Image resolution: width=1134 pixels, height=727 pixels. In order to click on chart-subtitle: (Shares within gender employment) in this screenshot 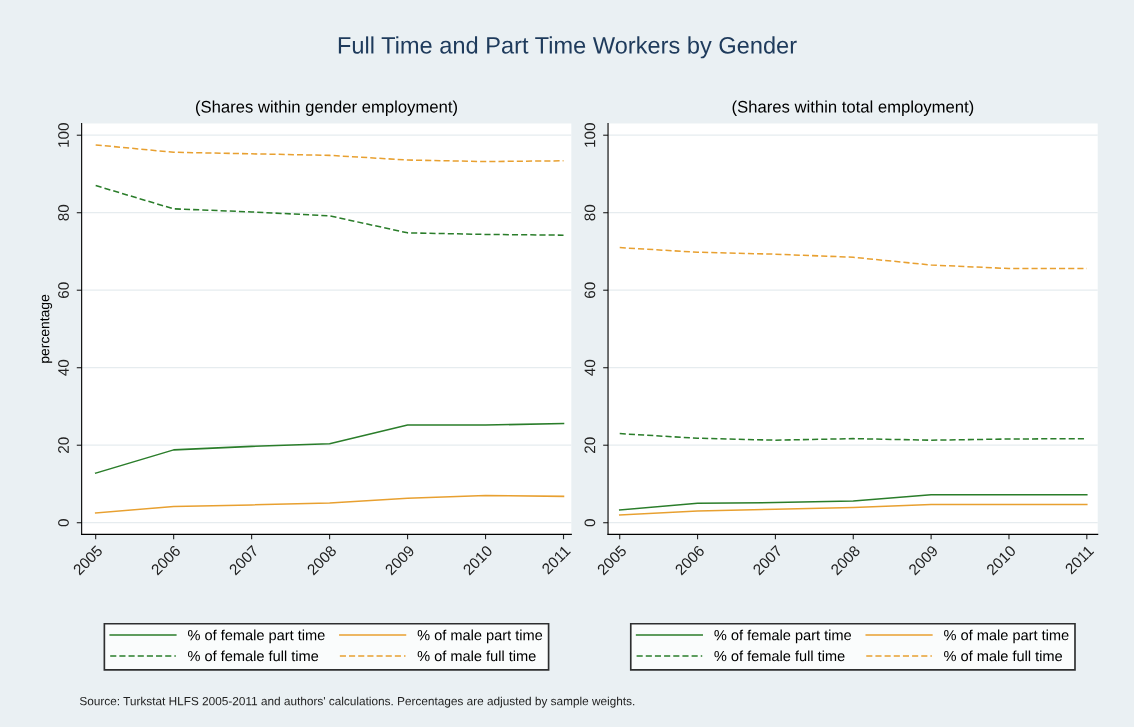, I will do `click(326, 108)`.